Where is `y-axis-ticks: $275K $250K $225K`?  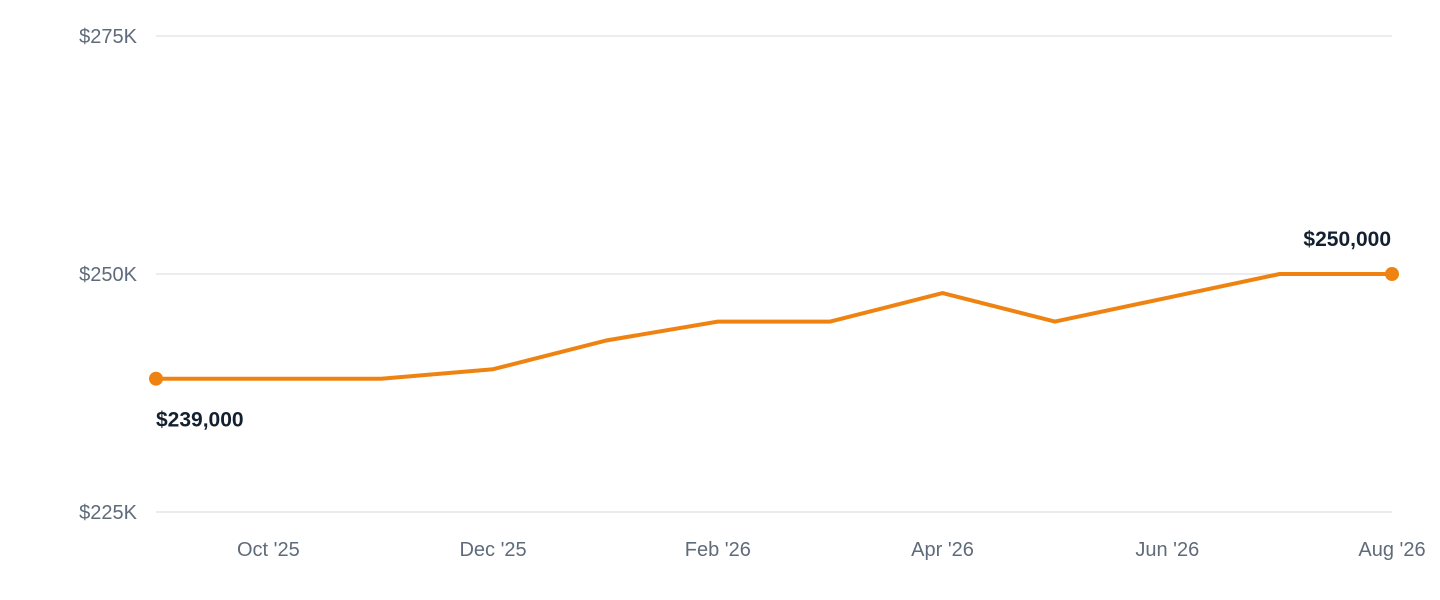
y-axis-ticks: $275K $250K $225K is located at coordinates (108, 275).